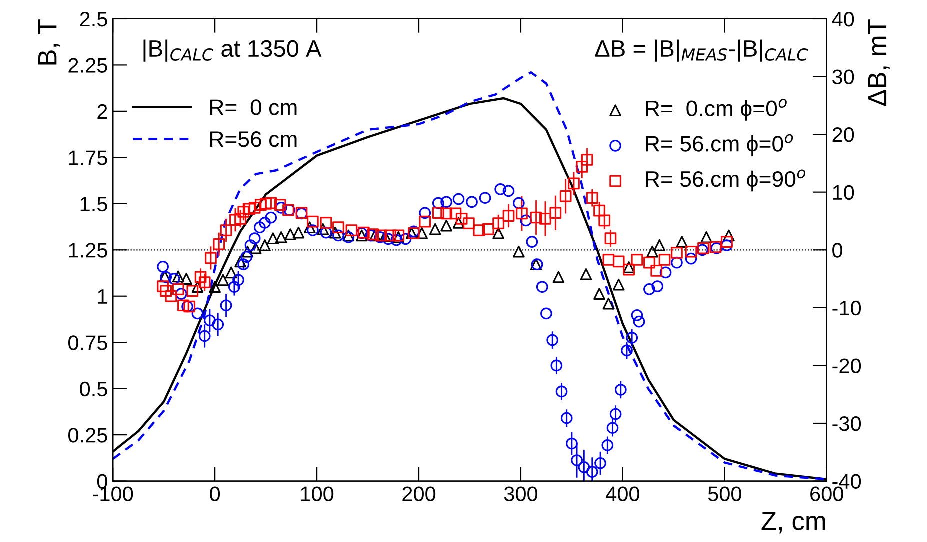  I want to click on y-tick-label: 0.5, so click(94, 389).